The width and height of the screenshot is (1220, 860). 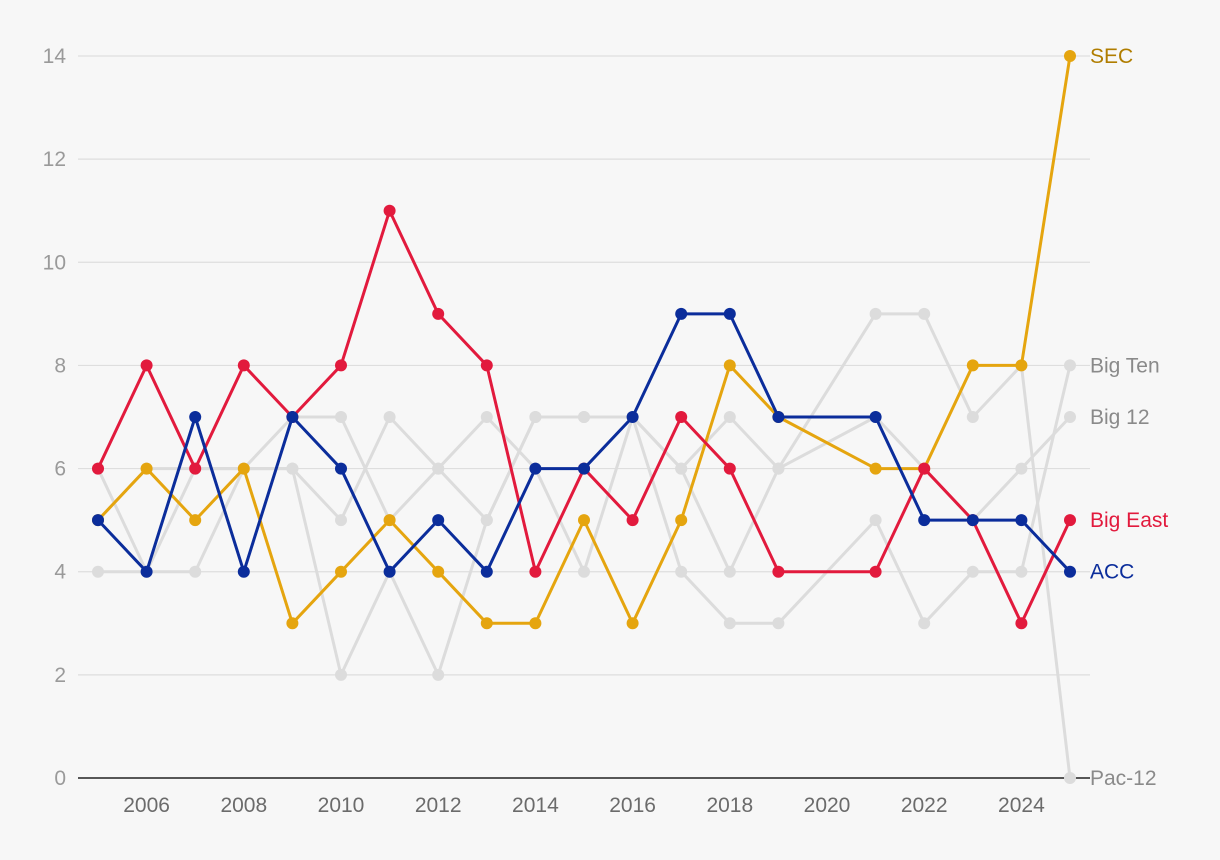 What do you see at coordinates (60, 675) in the screenshot?
I see `y-tick-label: 2` at bounding box center [60, 675].